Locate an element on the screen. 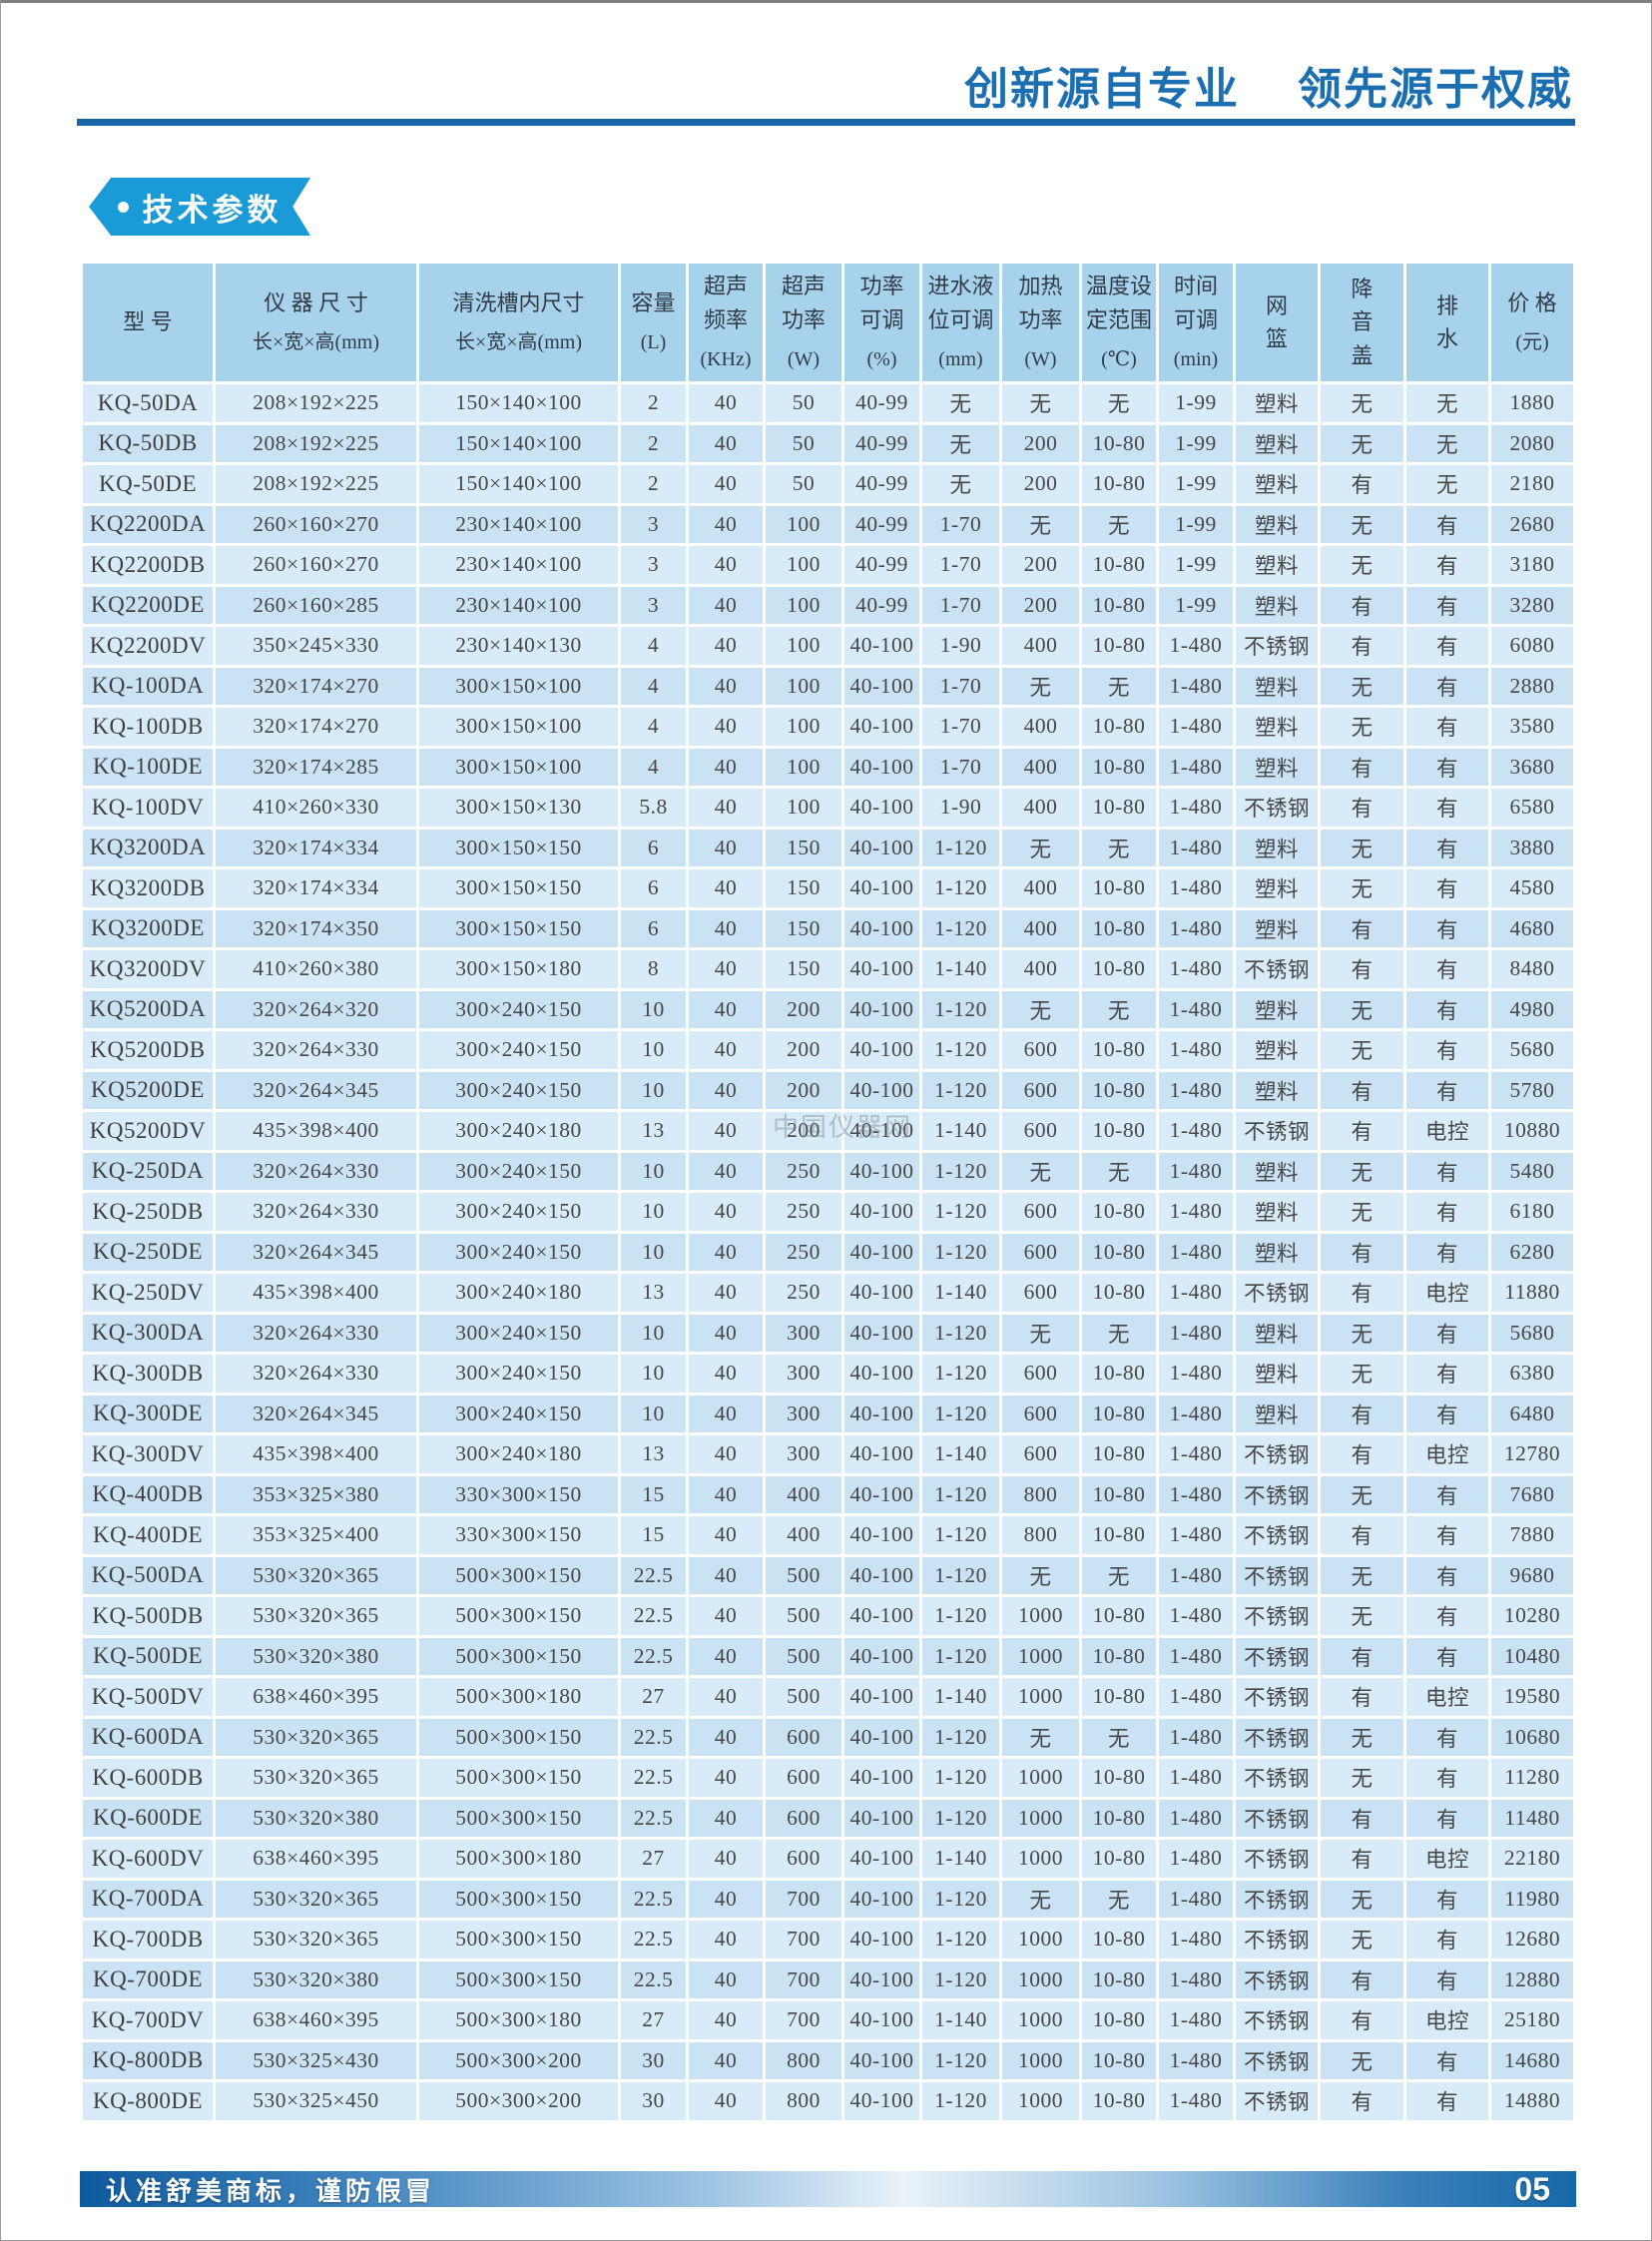 The width and height of the screenshot is (1652, 2241). column-header: 仪 器 尺 寸长×宽×高(mm) is located at coordinates (316, 323).